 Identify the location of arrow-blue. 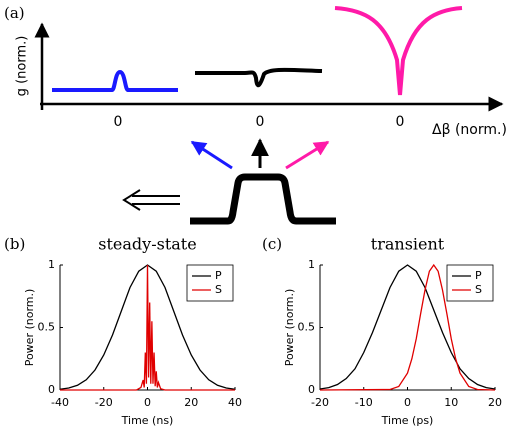
(211, 155).